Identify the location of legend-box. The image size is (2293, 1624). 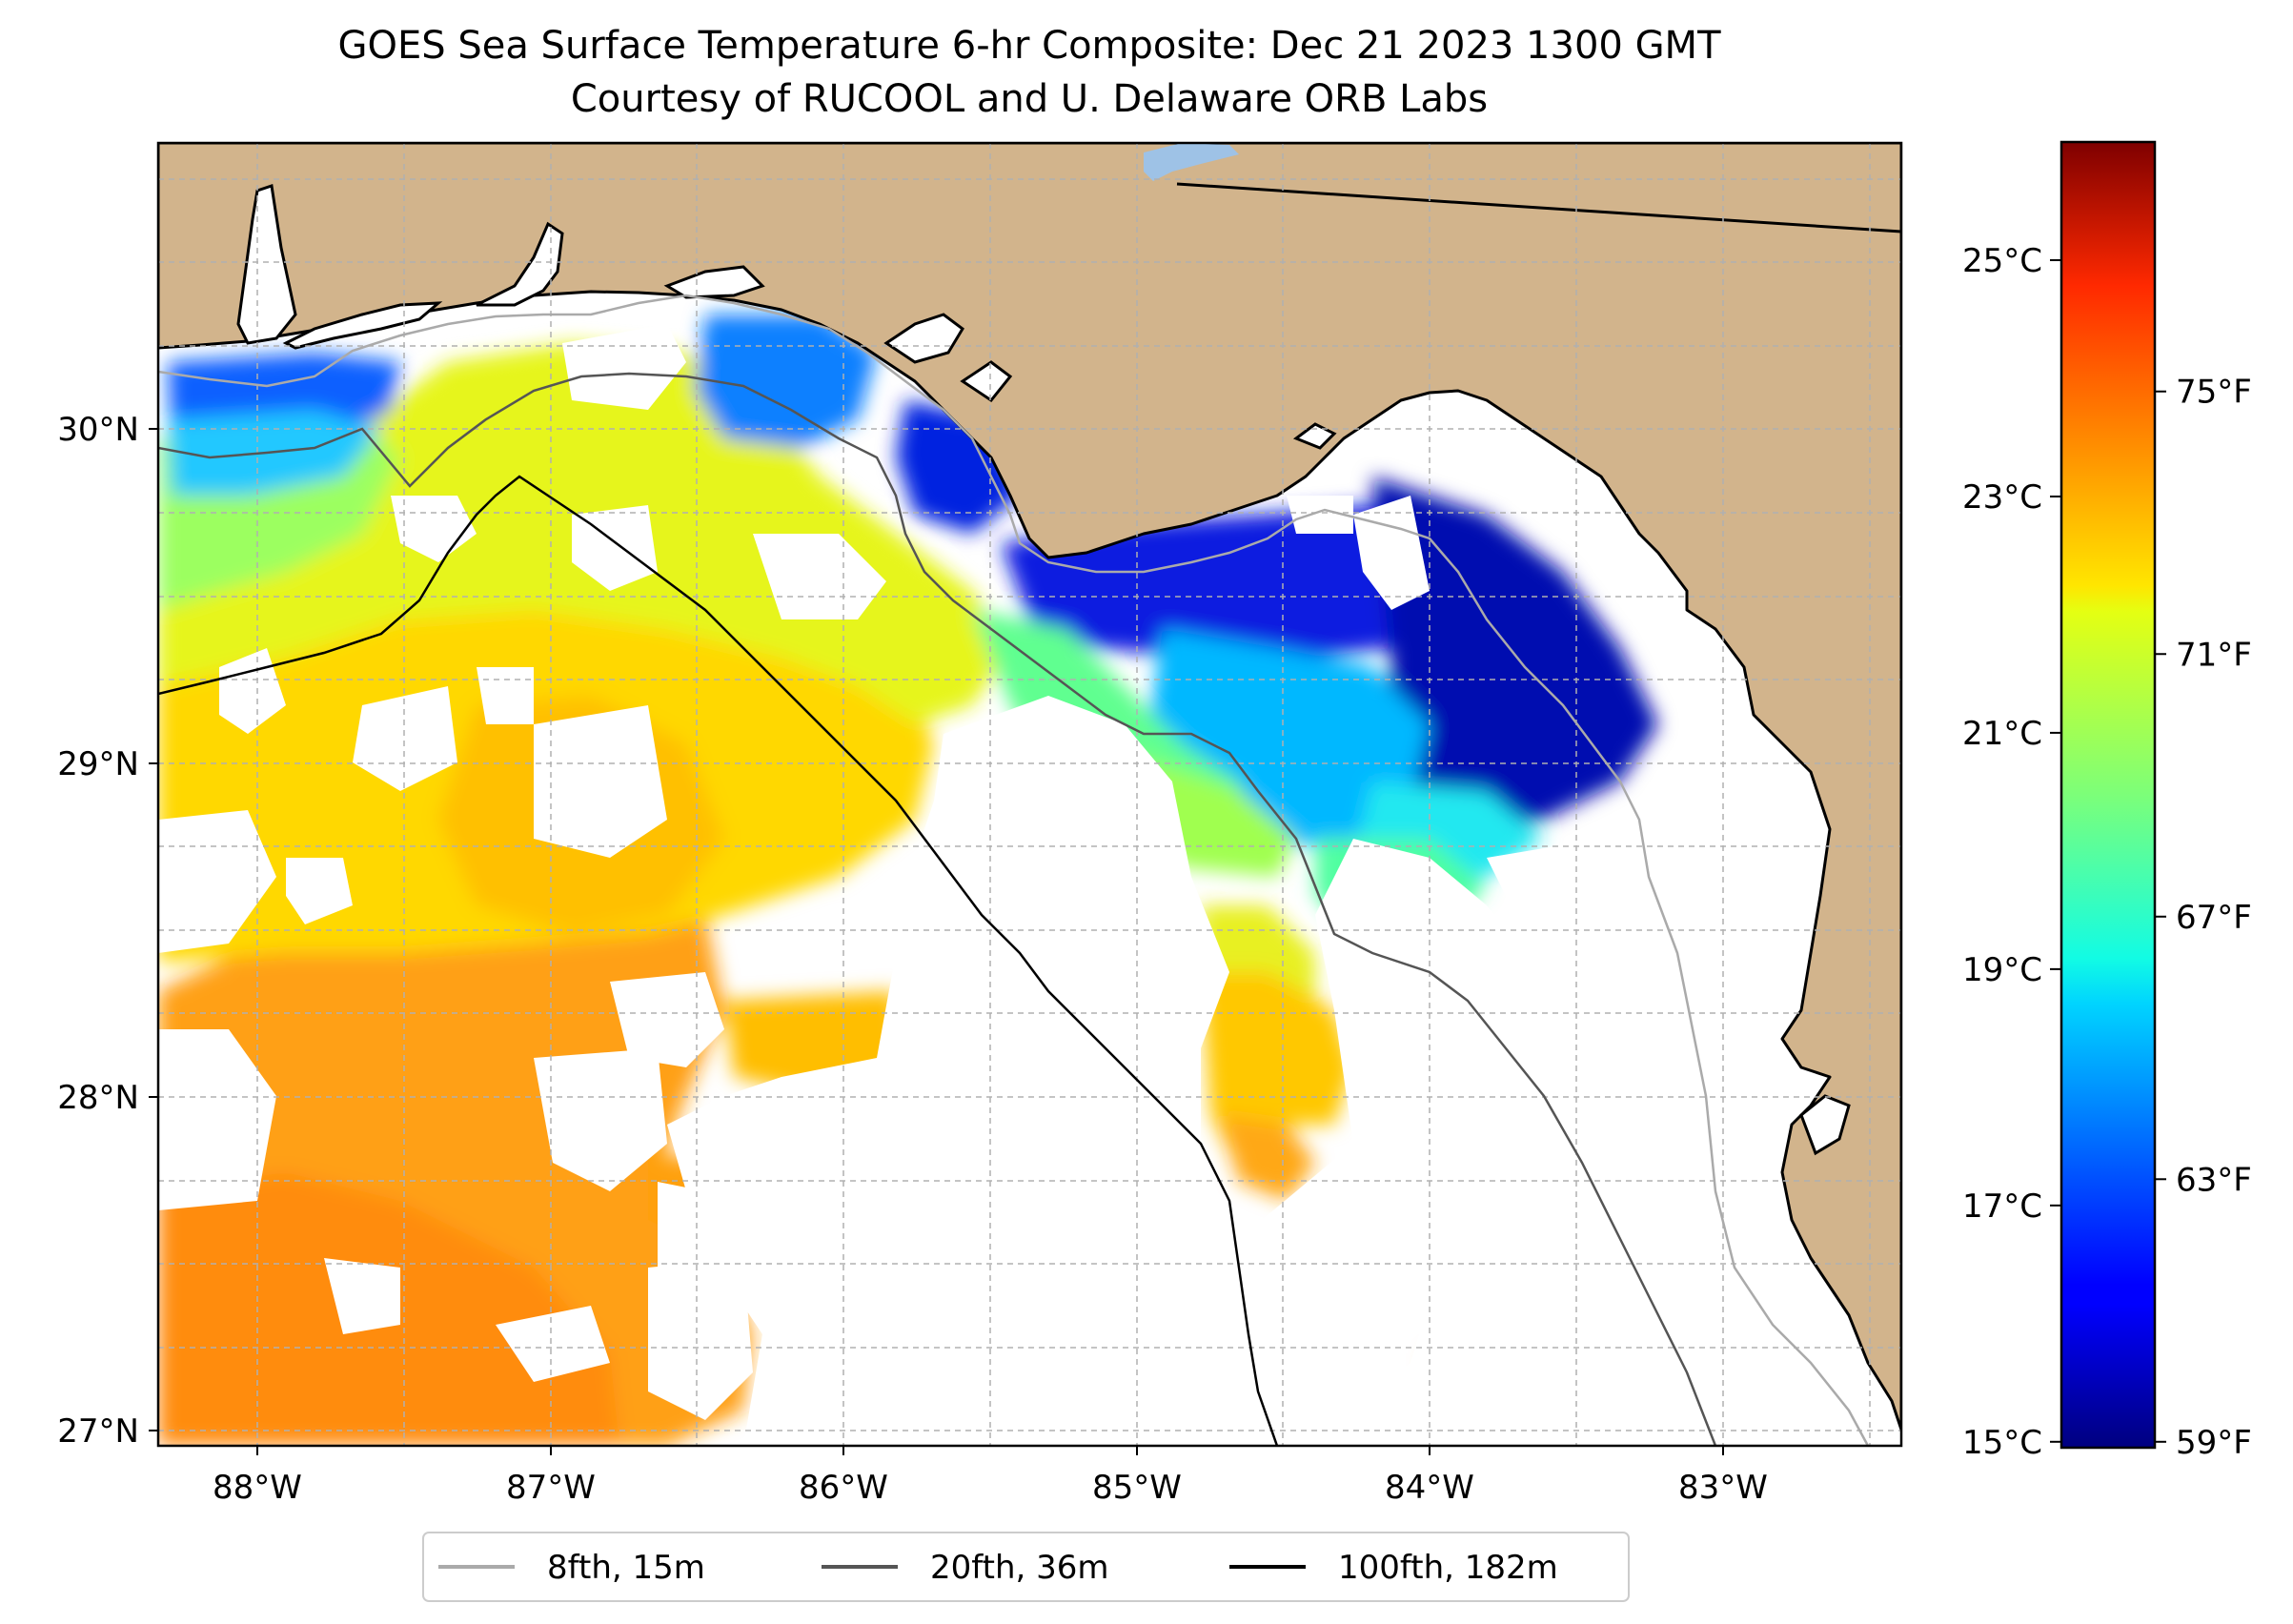
(1026, 1567).